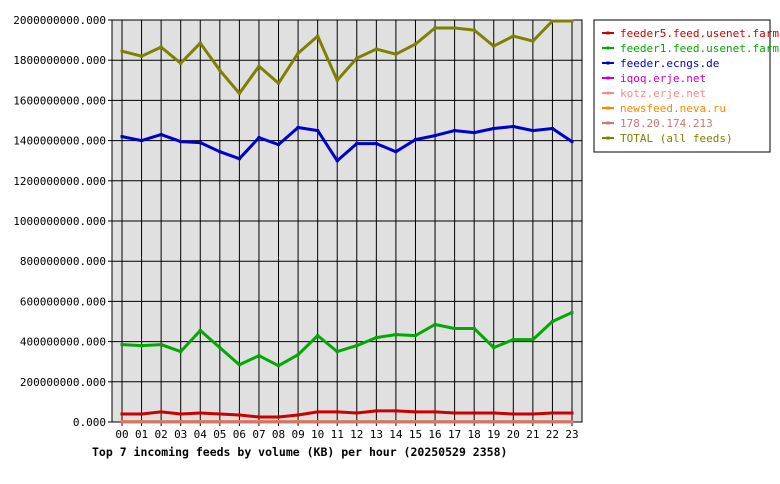 The height and width of the screenshot is (484, 780). I want to click on legend-box, so click(682, 86).